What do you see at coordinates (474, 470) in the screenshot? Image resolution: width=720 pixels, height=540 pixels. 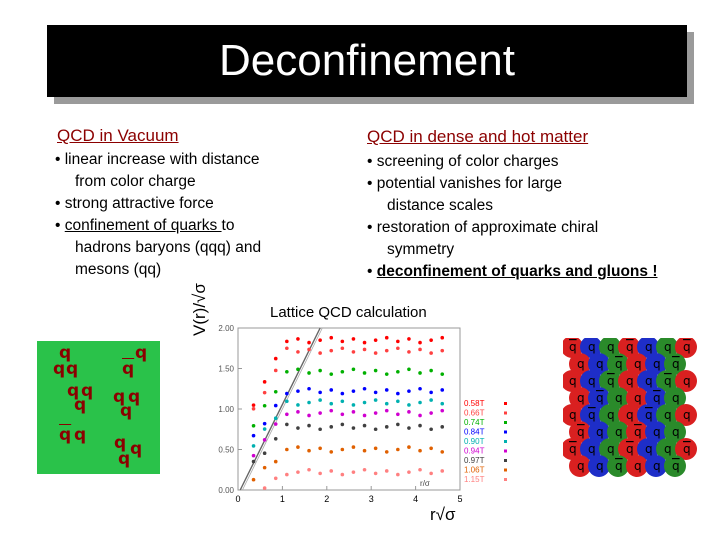 I see `legend-label: 1.06T` at bounding box center [474, 470].